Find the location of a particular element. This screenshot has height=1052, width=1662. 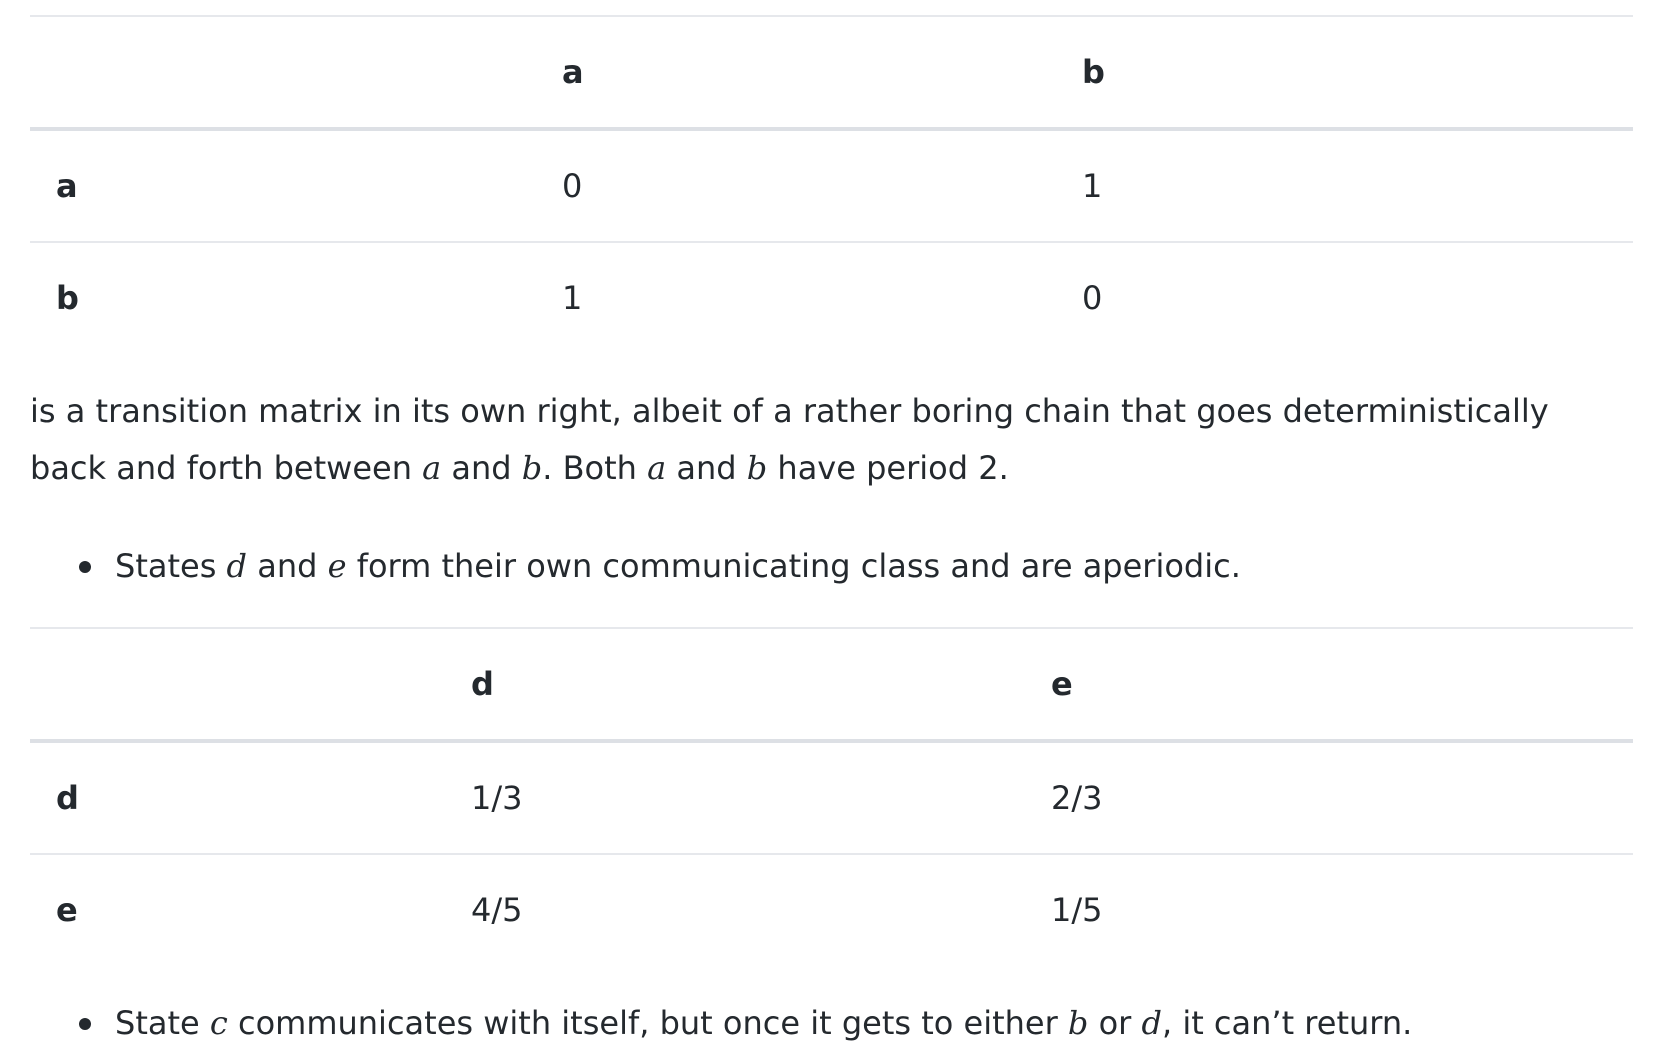

table-row: b 1 0 is located at coordinates (831, 297).